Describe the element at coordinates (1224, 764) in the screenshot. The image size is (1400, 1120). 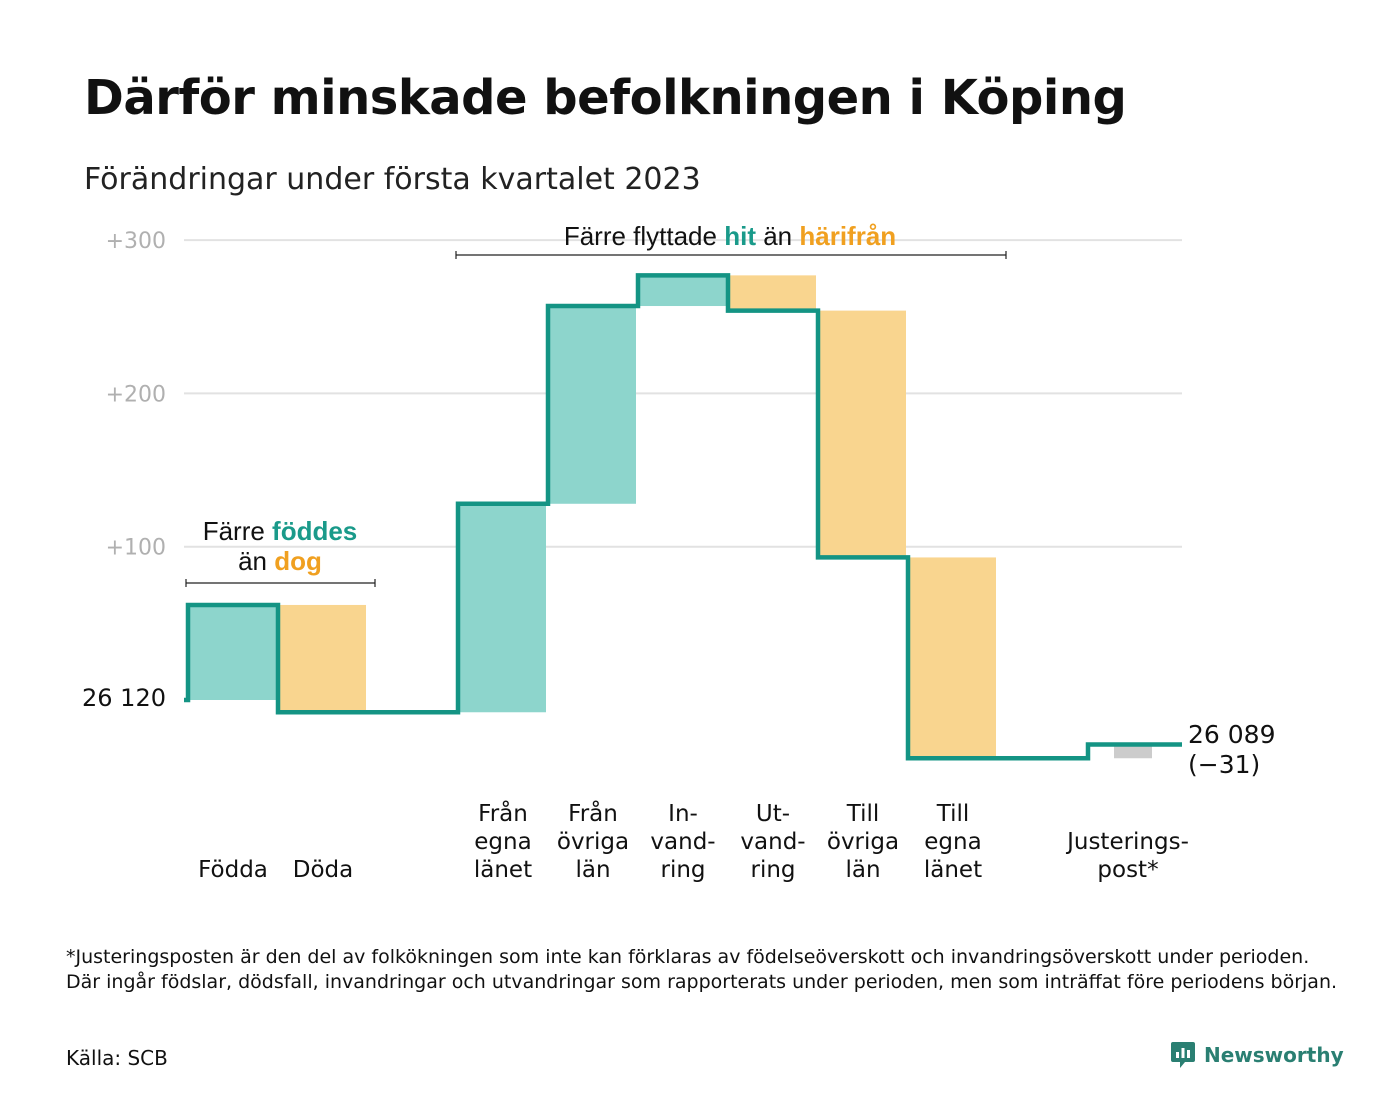
I see `end-change-label: (−31)` at that location.